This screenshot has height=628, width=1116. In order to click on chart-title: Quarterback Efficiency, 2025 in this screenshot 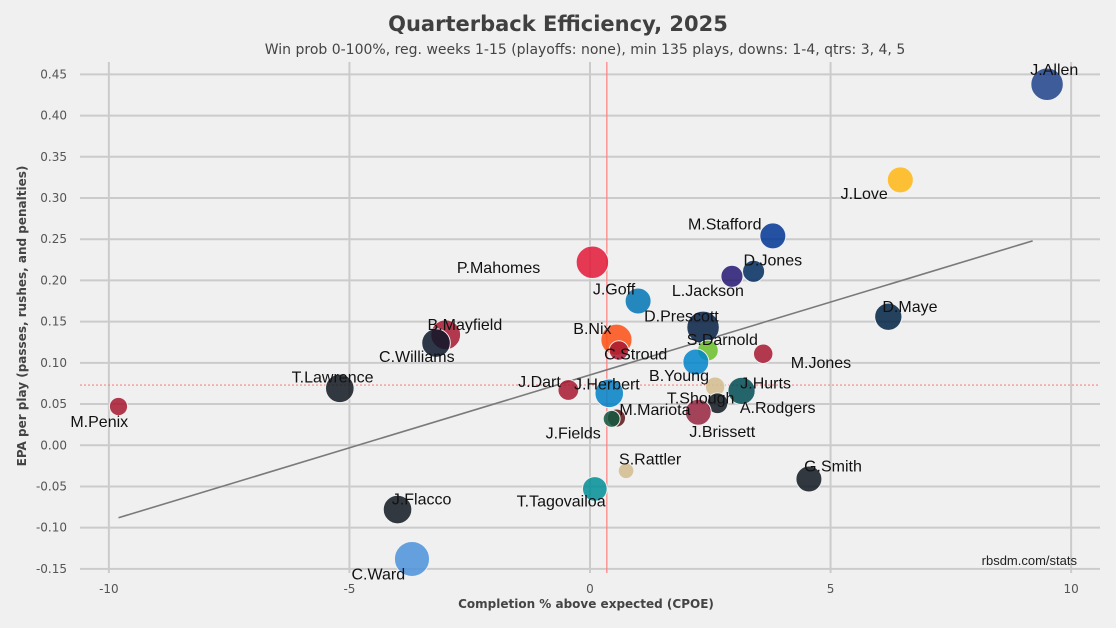, I will do `click(558, 24)`.